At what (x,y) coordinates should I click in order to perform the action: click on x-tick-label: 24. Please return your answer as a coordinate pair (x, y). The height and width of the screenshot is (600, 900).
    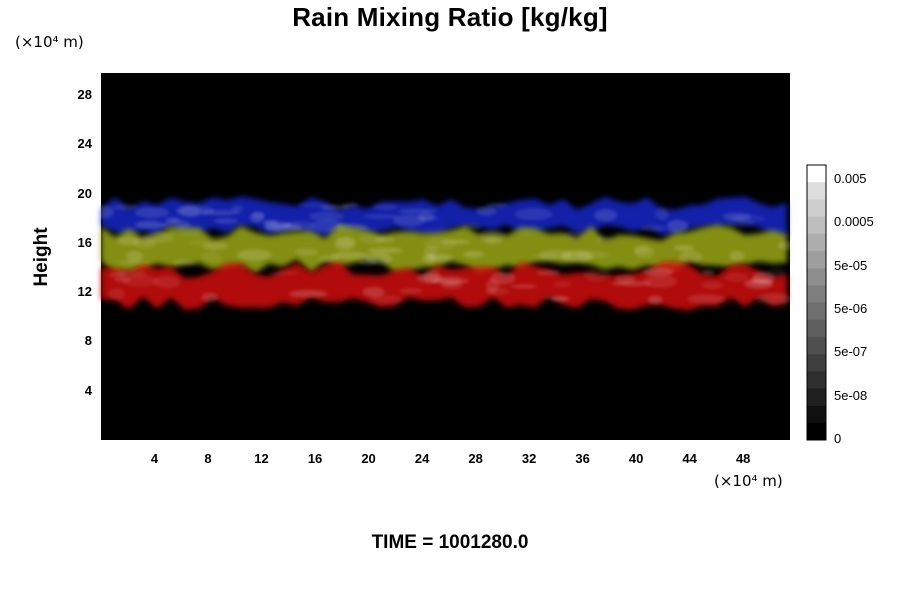
    Looking at the image, I should click on (422, 458).